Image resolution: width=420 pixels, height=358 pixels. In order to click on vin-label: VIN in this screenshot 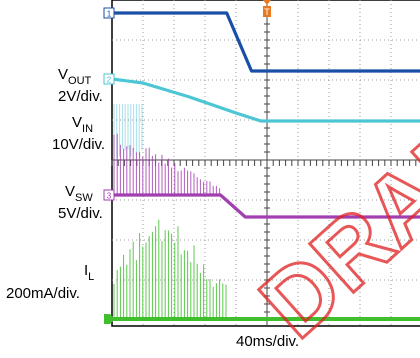, I will do `click(82, 124)`.